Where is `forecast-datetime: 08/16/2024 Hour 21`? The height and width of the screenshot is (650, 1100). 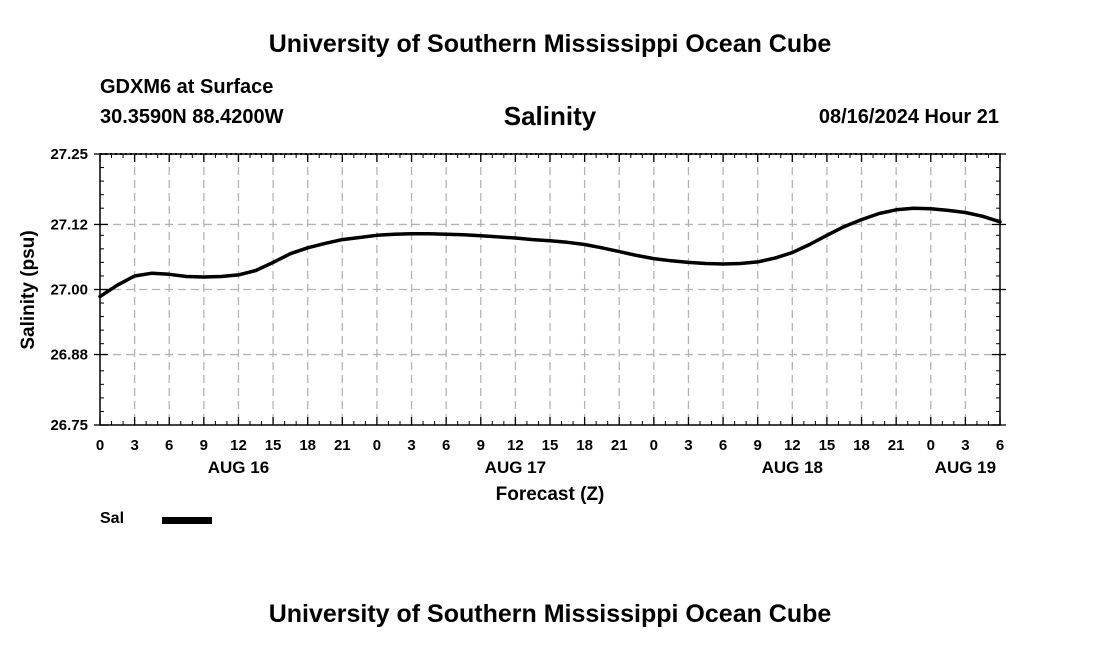
forecast-datetime: 08/16/2024 Hour 21 is located at coordinates (908, 117).